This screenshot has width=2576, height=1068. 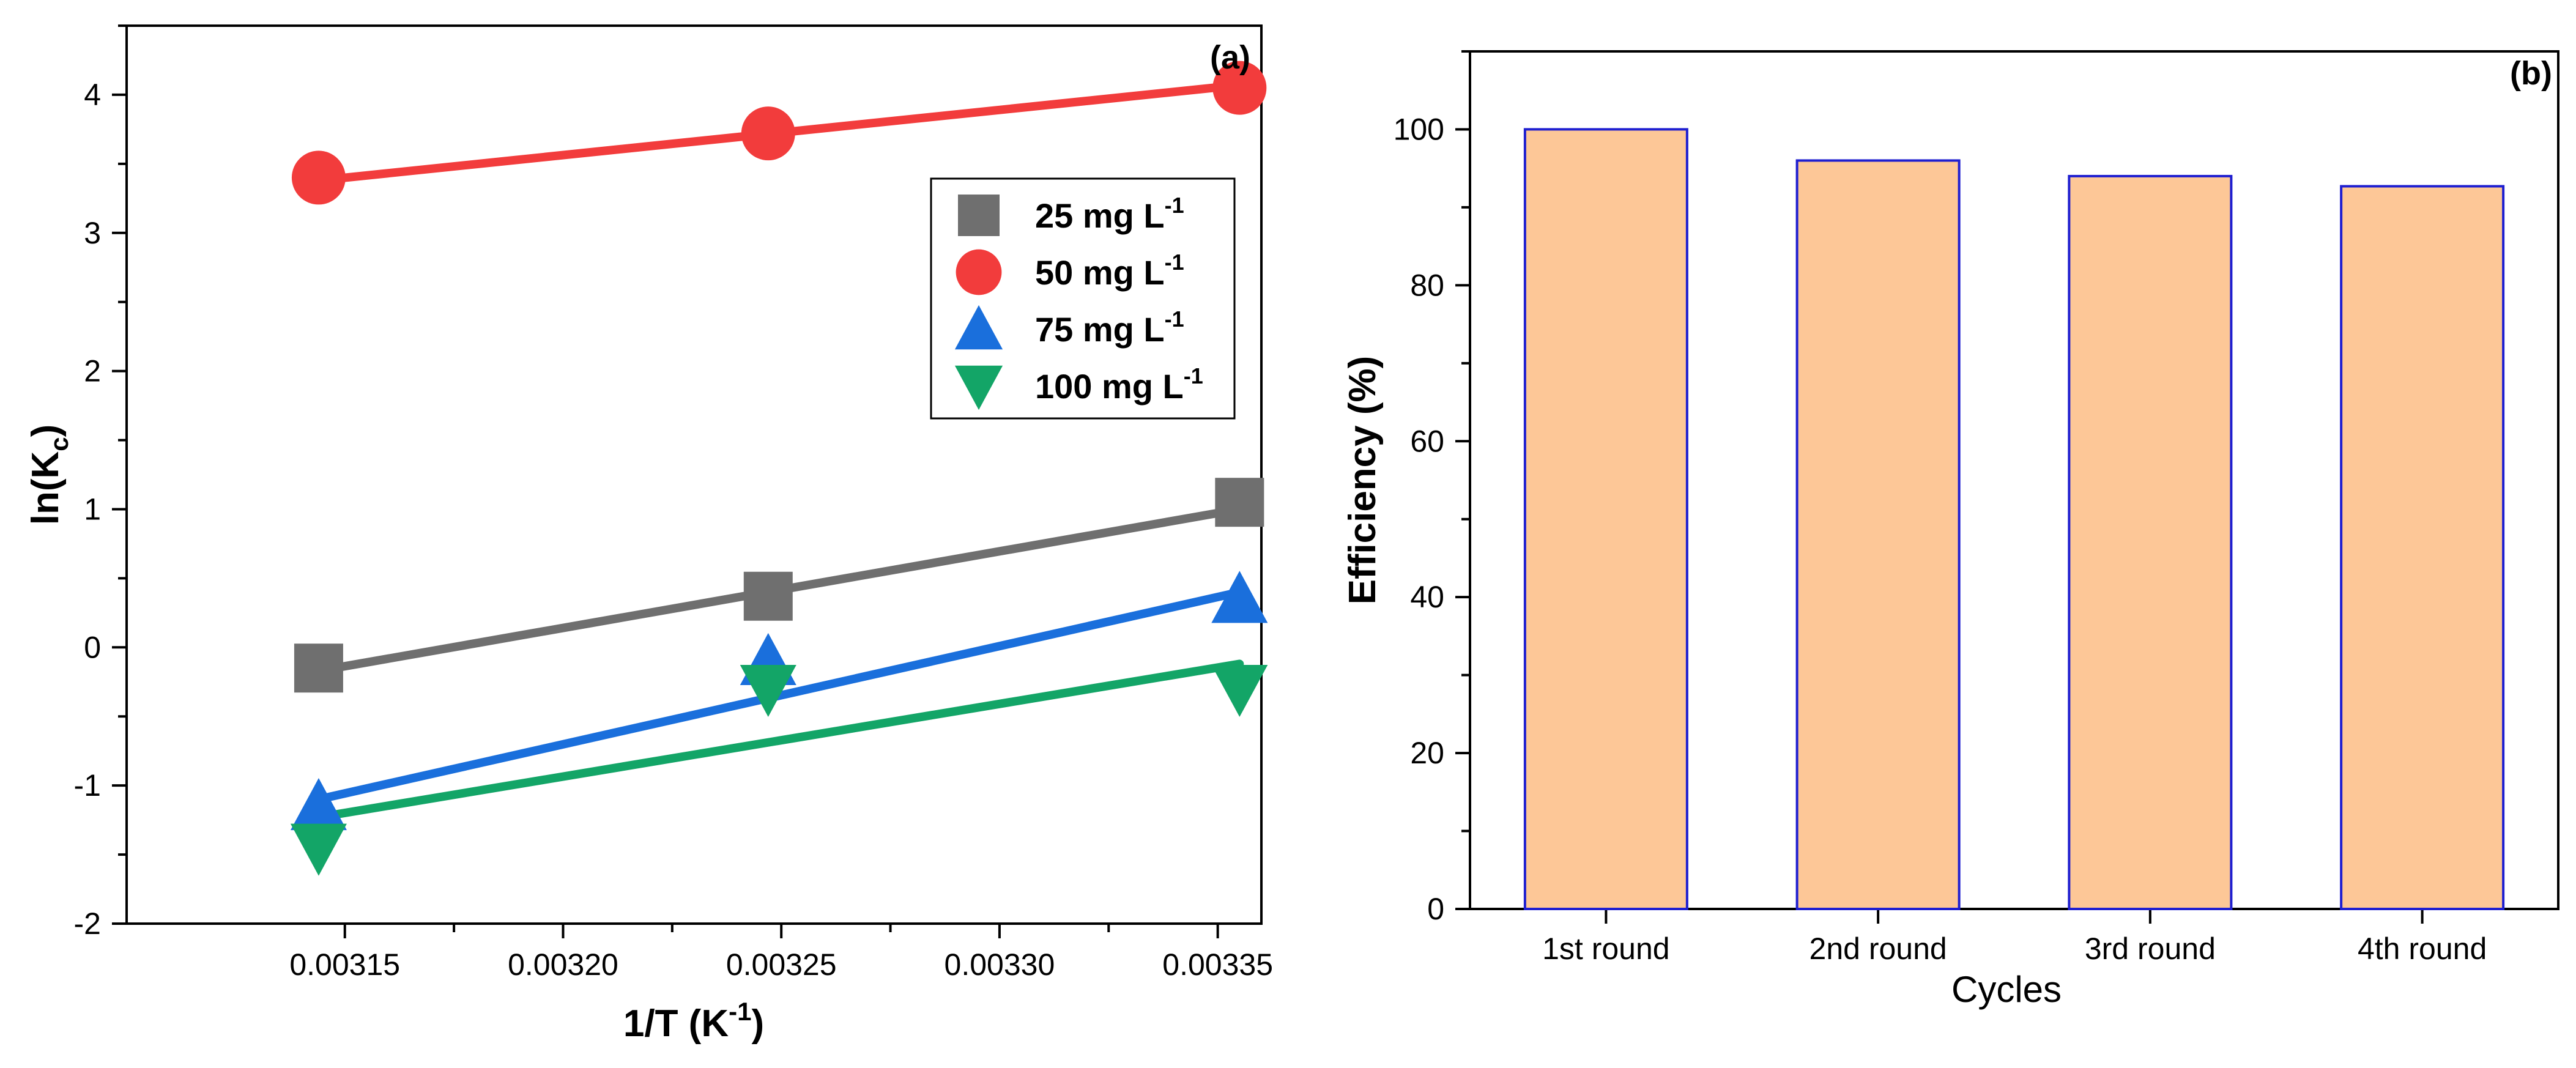 What do you see at coordinates (1109, 271) in the screenshot?
I see `legend-label-50: 50 mg L-1` at bounding box center [1109, 271].